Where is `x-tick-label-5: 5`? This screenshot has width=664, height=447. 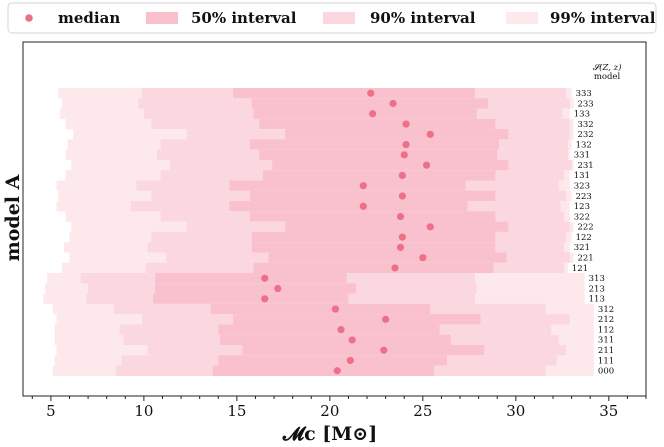
x-tick-label-5: 5 is located at coordinates (51, 411).